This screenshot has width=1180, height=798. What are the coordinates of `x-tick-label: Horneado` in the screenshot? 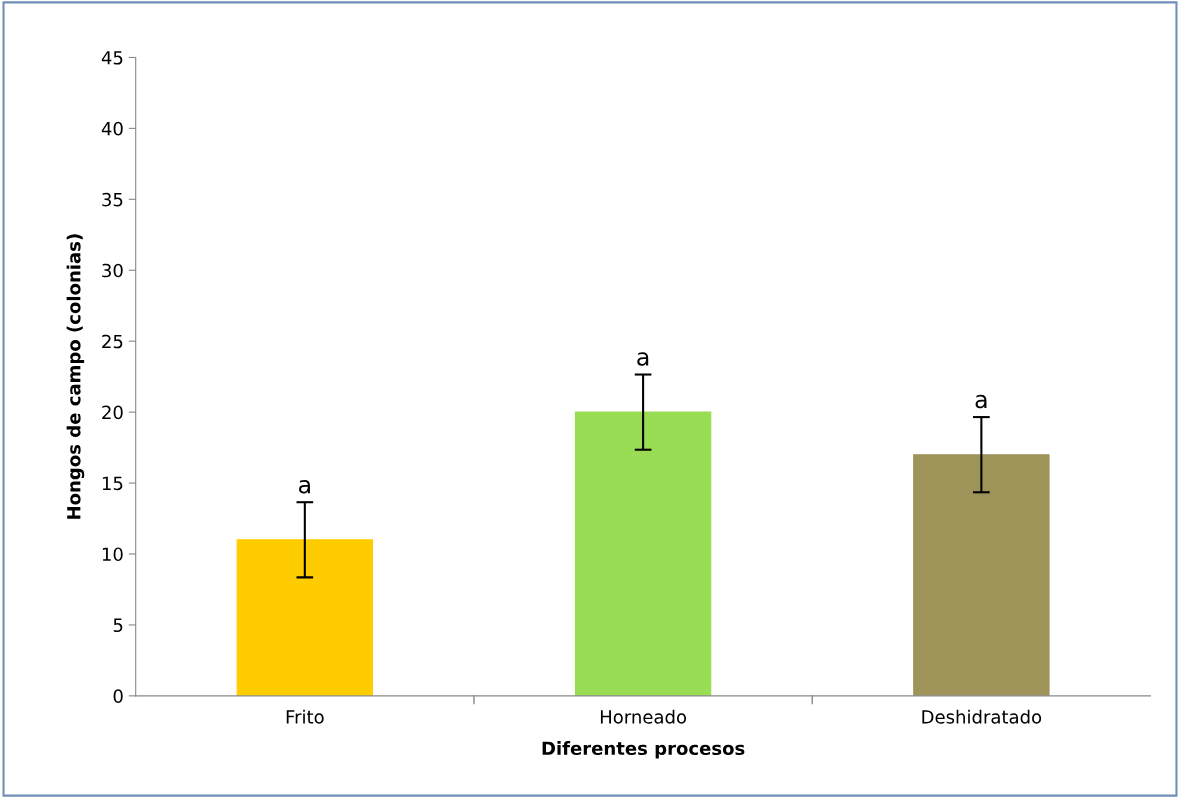 It's located at (643, 716).